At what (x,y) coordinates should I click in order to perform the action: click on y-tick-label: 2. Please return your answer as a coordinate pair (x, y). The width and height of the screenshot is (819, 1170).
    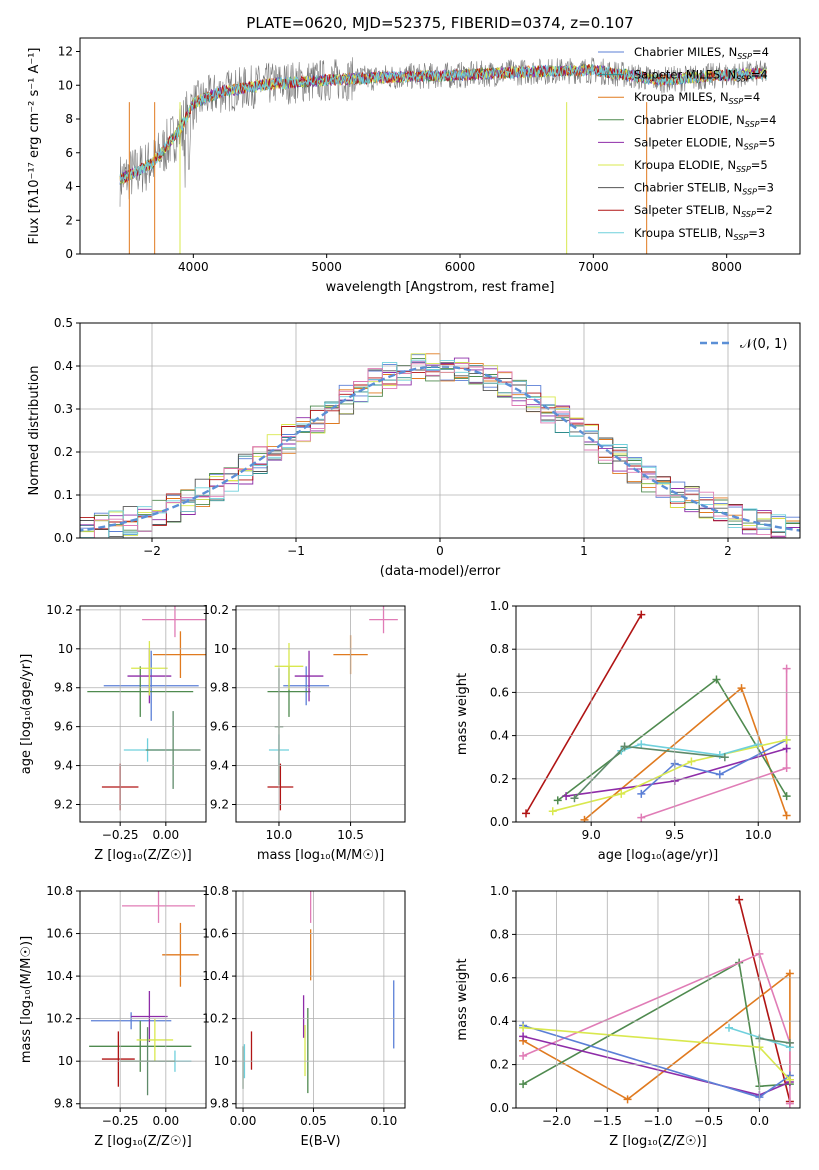
    Looking at the image, I should click on (69, 220).